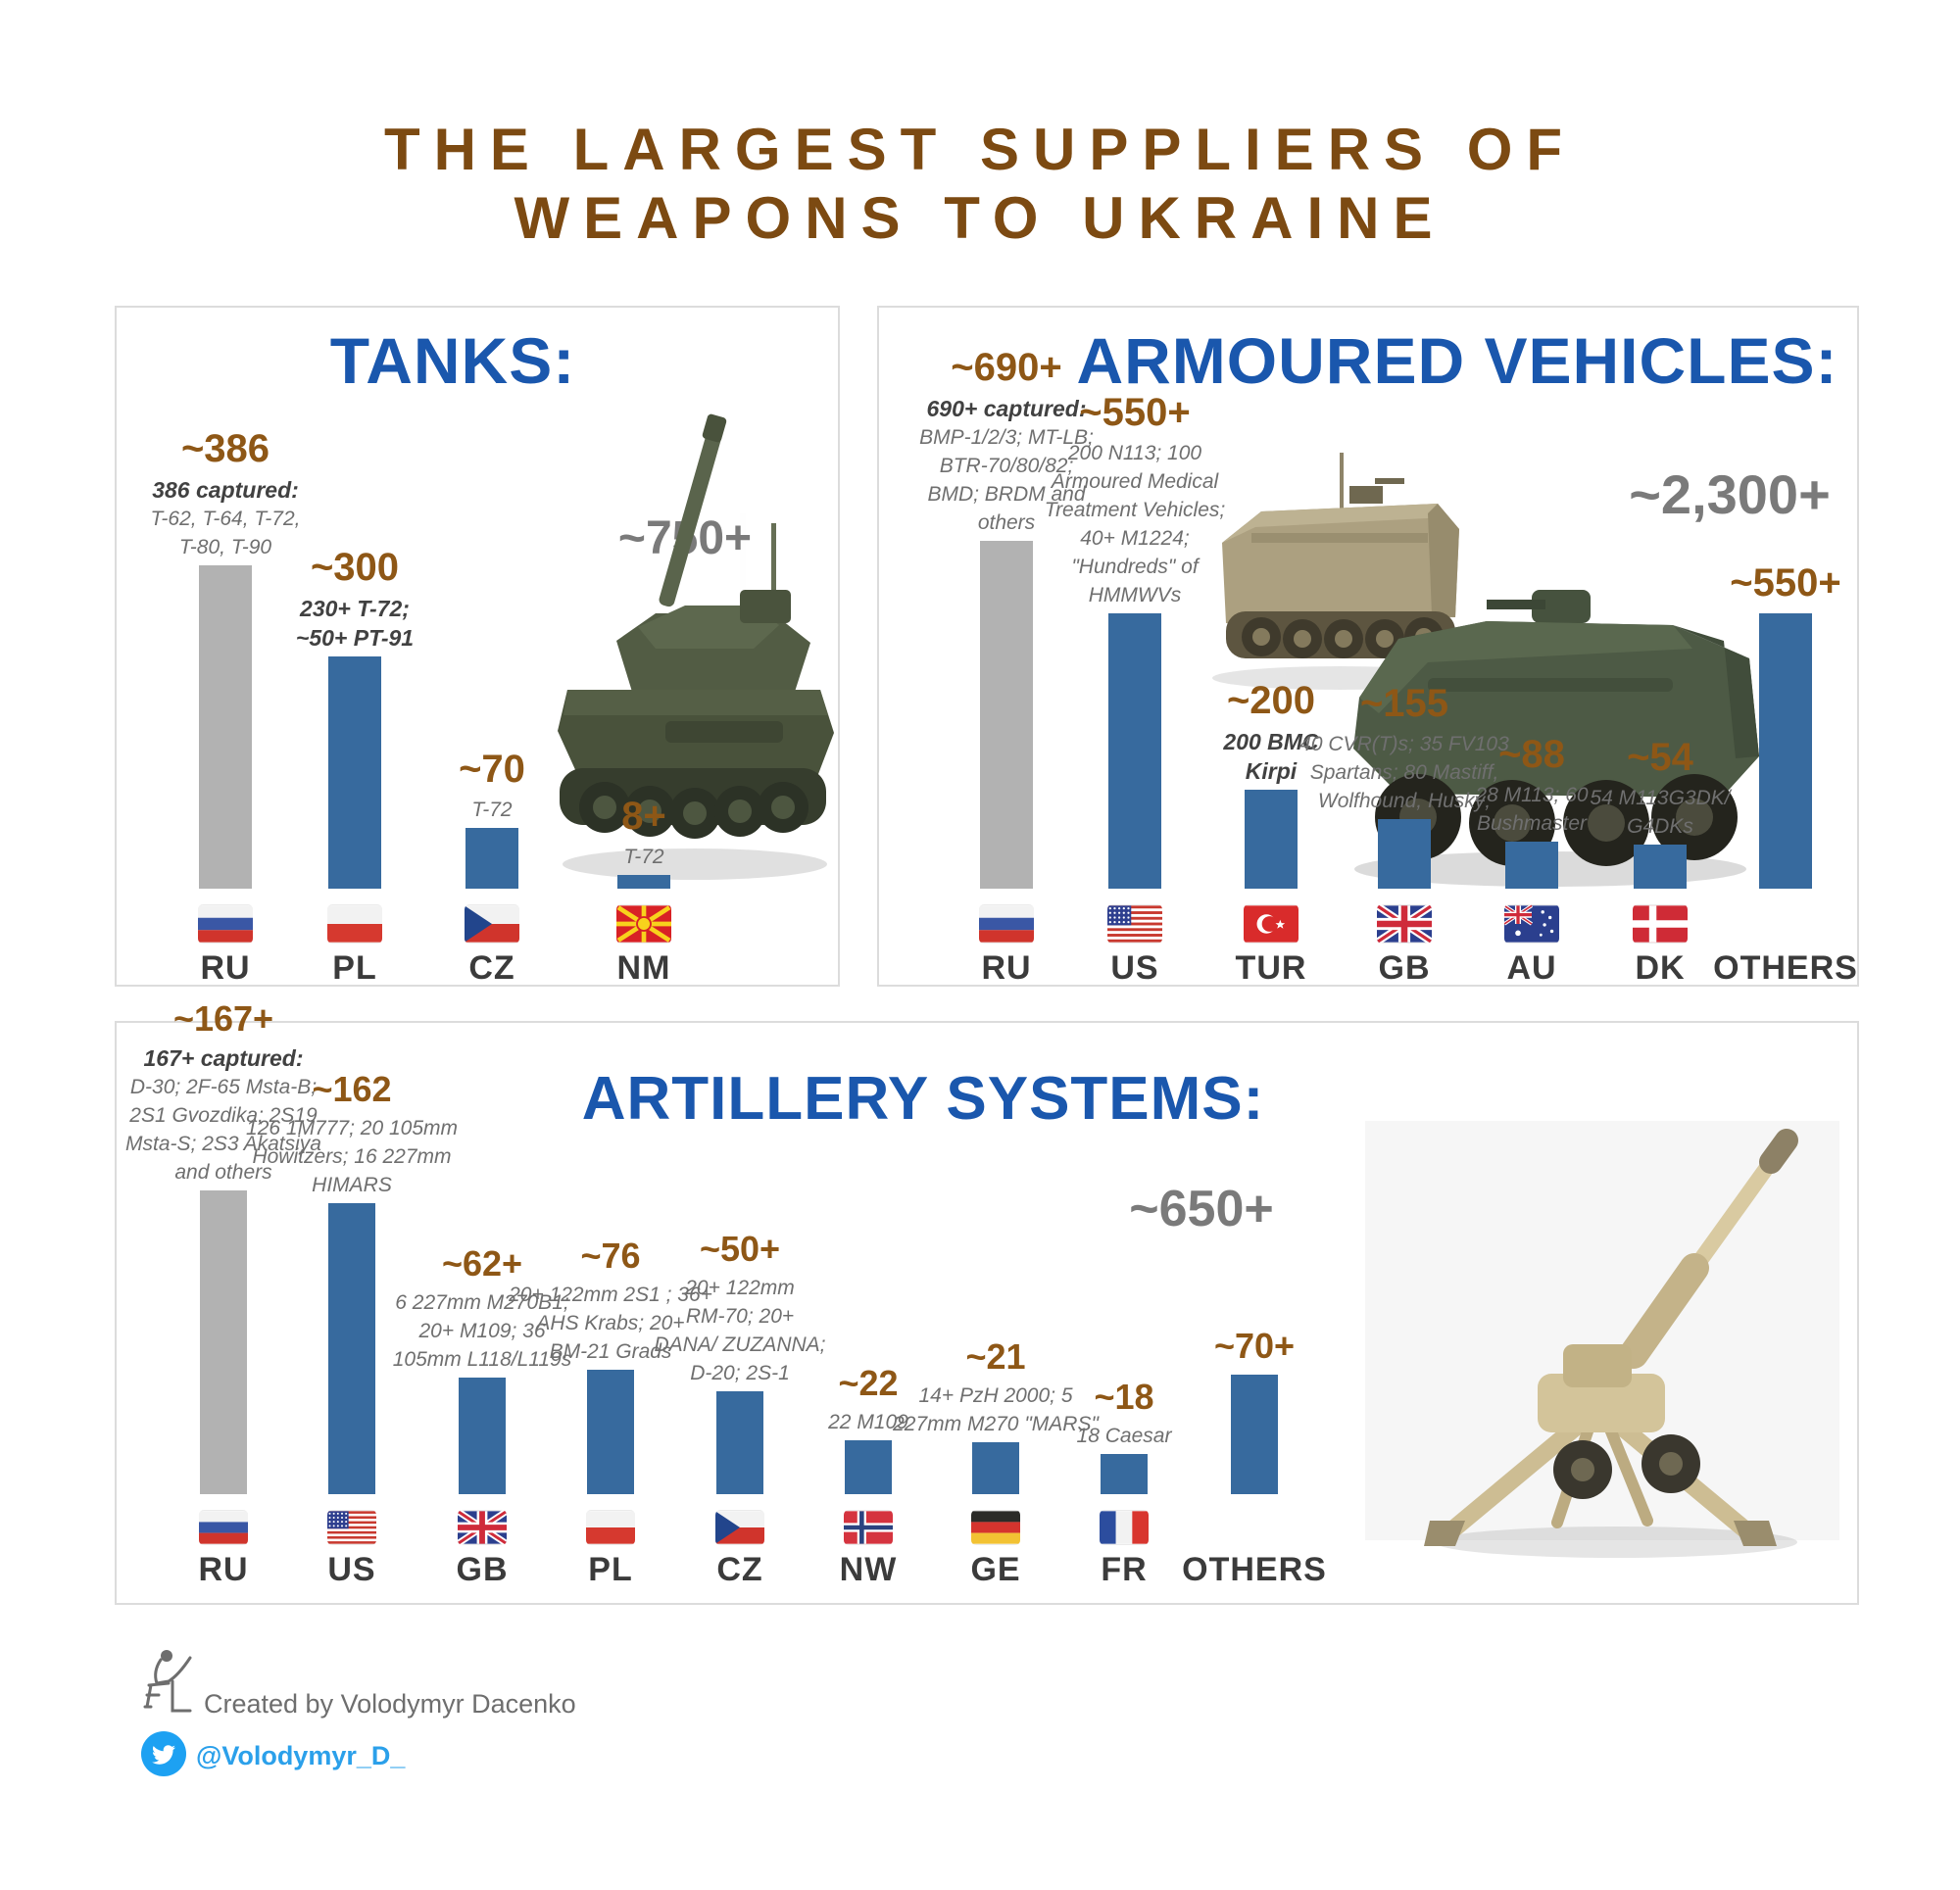 The height and width of the screenshot is (1890, 1960). Describe the element at coordinates (452, 360) in the screenshot. I see `tanks-title: TANKS:` at that location.